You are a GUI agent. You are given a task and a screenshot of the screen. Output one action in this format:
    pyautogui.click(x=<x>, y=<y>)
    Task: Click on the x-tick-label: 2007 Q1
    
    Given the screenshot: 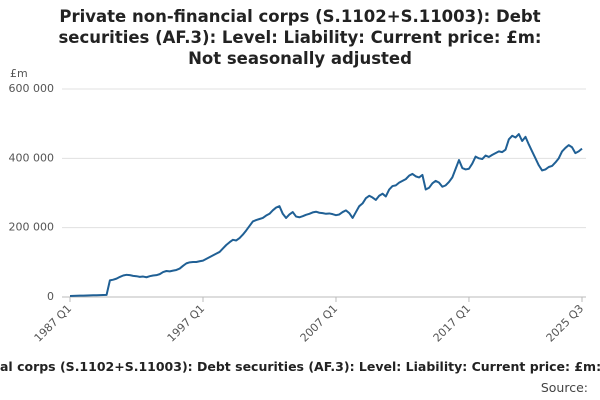 What is the action you would take?
    pyautogui.click(x=319, y=323)
    